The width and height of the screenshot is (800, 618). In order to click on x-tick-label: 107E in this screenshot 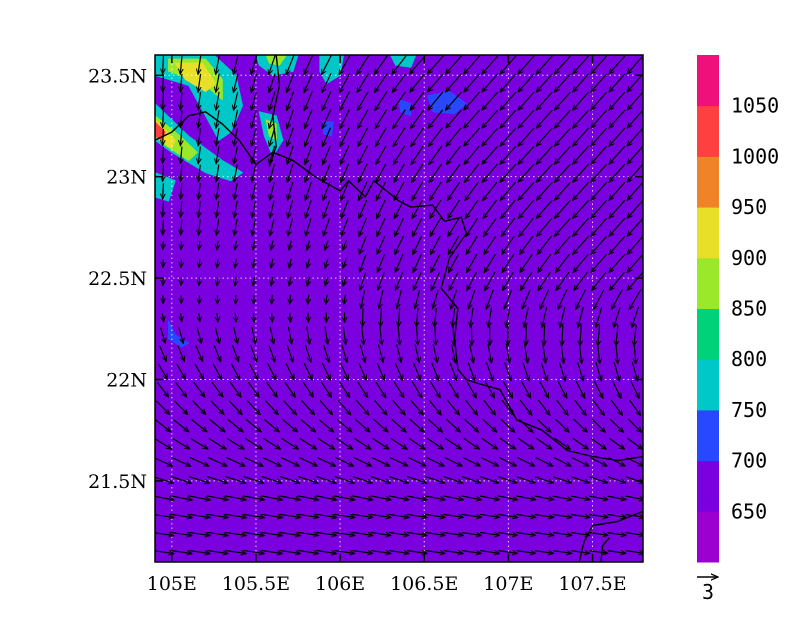, I will do `click(508, 584)`.